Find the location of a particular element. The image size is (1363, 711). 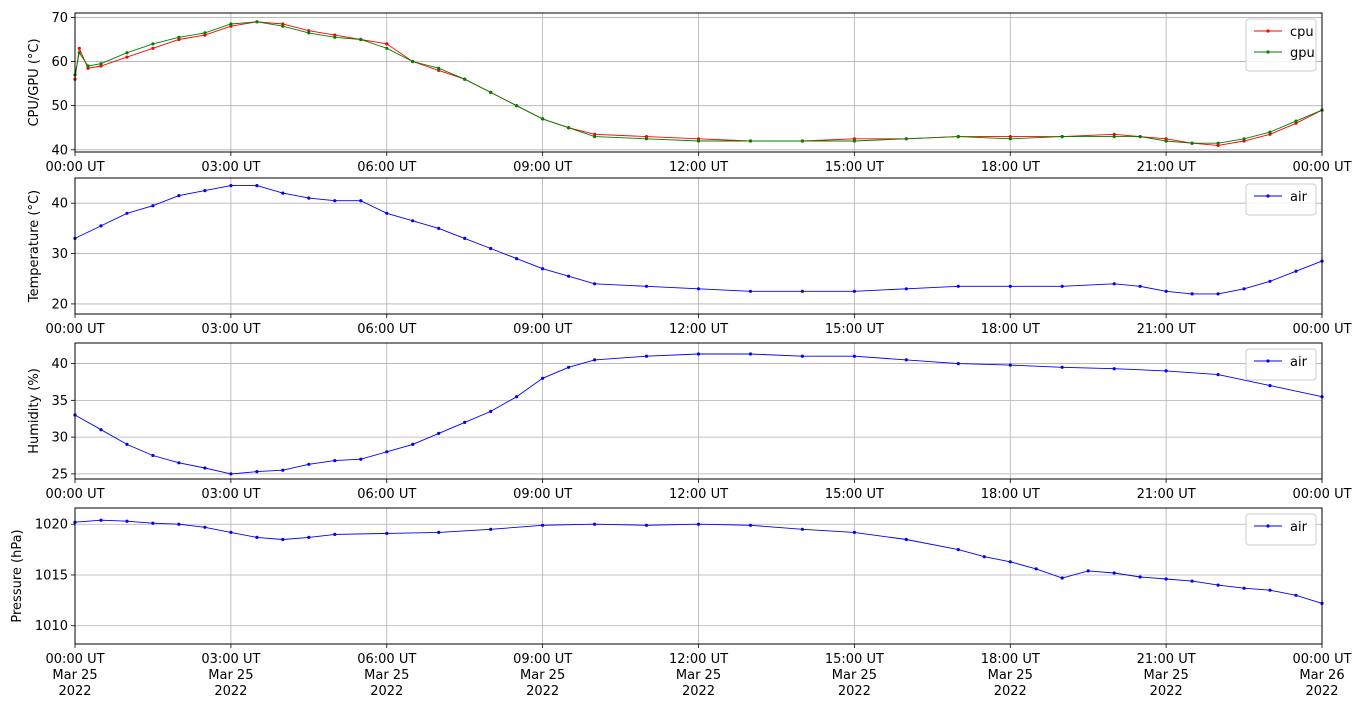

x-tick-label: 03:00 UT is located at coordinates (230, 659).